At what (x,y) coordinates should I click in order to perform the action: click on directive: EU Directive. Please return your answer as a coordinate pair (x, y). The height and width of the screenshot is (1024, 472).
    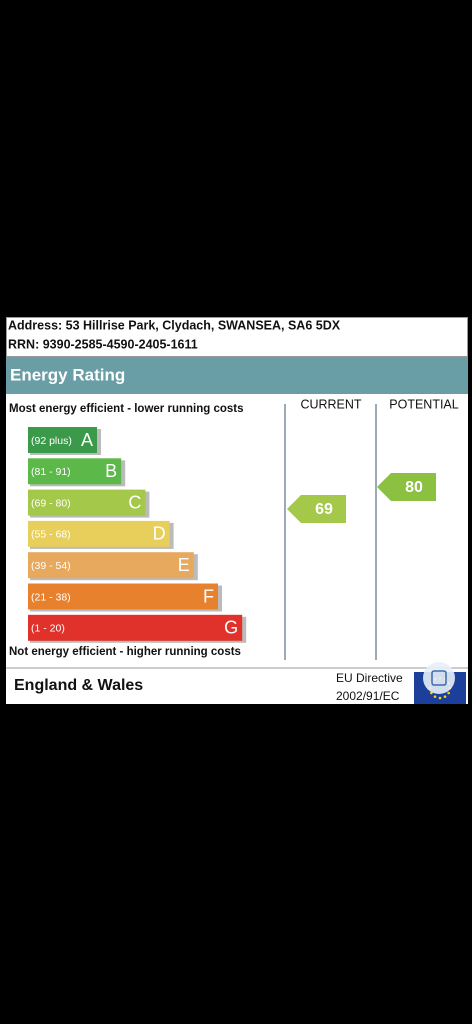
    Looking at the image, I should click on (369, 678).